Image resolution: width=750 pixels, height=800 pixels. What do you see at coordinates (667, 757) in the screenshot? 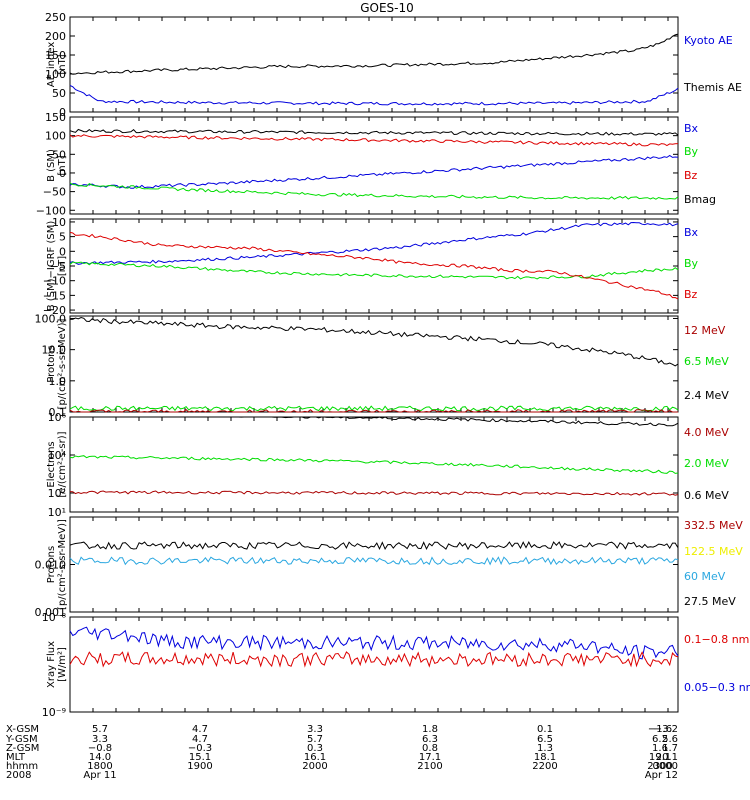
I see `x-axis-value: 20.1` at bounding box center [667, 757].